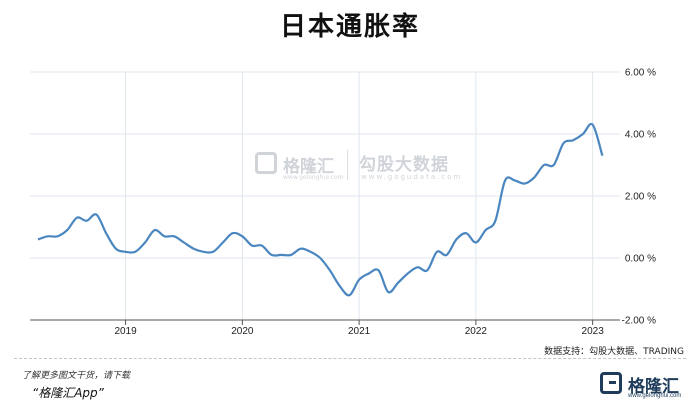  What do you see at coordinates (640, 197) in the screenshot?
I see `y-tick-label: 2.00 %` at bounding box center [640, 197].